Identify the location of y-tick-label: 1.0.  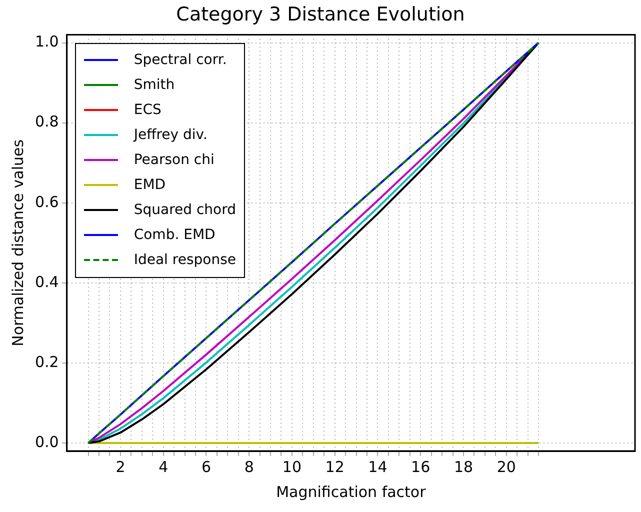
(46, 41).